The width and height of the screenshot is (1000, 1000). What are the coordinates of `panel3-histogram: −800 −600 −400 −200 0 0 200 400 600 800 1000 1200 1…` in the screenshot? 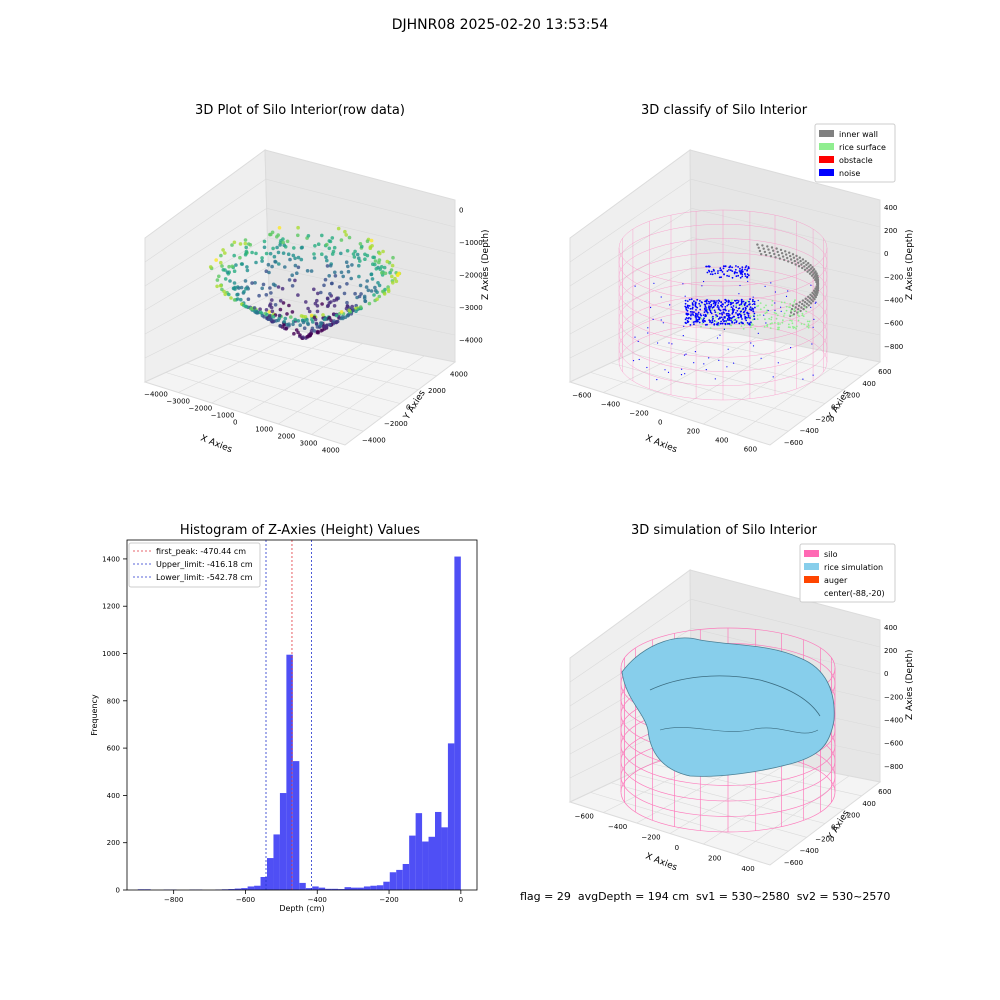 It's located at (284, 726).